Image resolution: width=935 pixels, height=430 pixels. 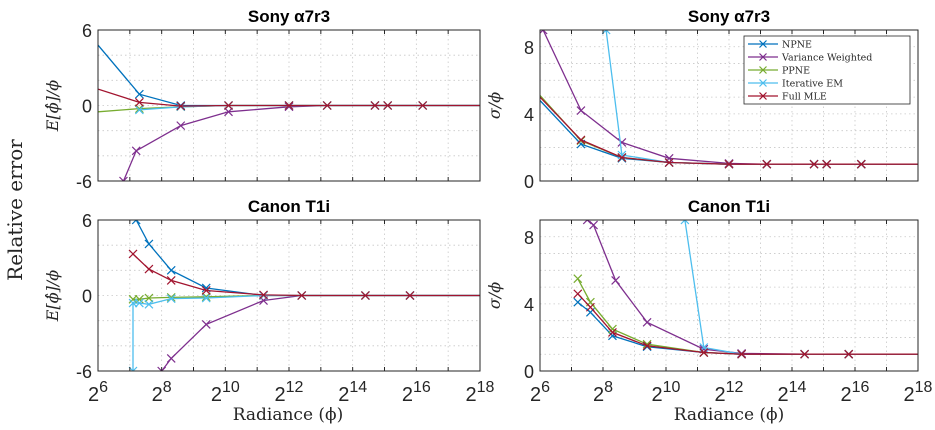 What do you see at coordinates (918, 392) in the screenshot?
I see `x-tick-label: 218` at bounding box center [918, 392].